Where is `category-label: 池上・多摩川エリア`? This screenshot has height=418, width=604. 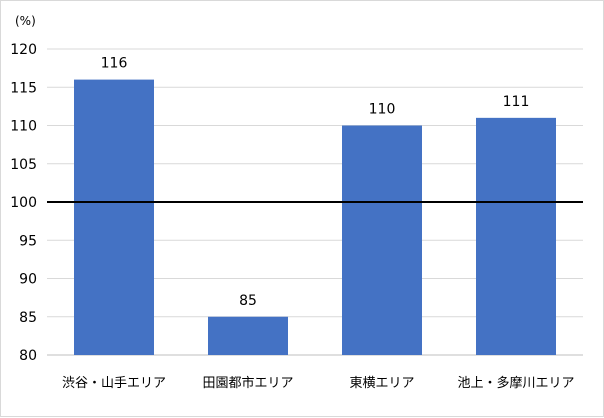 category-label: 池上・多摩川エリア is located at coordinates (515, 383).